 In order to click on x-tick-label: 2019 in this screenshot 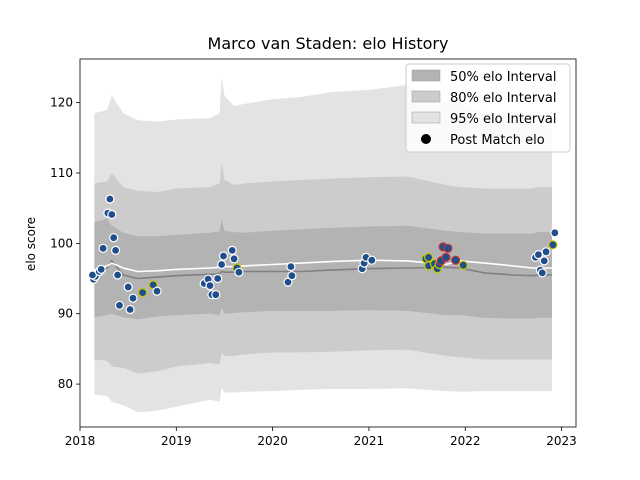, I will do `click(176, 441)`.